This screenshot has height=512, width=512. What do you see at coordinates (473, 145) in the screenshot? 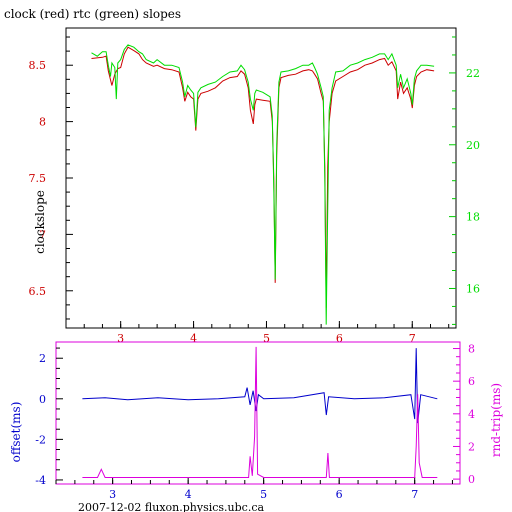
I see `top-y-right-tick-label: 20` at bounding box center [473, 145].